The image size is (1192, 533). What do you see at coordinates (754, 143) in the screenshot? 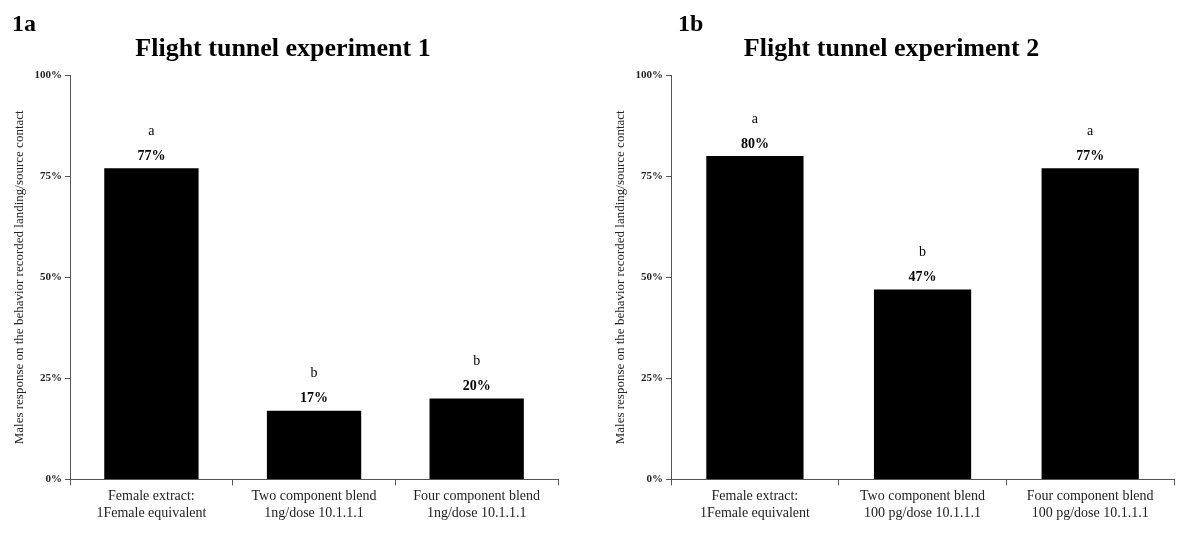
I see `data-label: 80%` at bounding box center [754, 143].